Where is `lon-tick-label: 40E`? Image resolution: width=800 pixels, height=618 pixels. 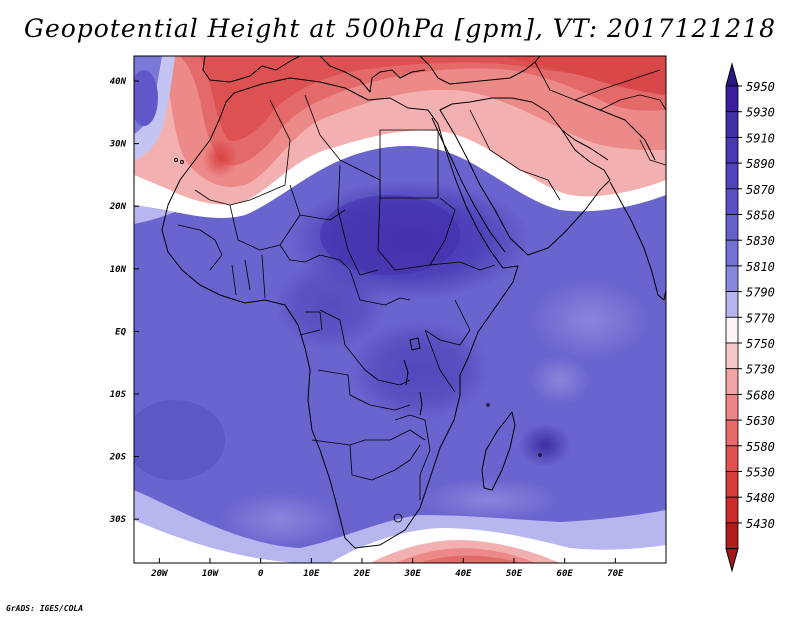 lon-tick-label: 40E is located at coordinates (463, 574).